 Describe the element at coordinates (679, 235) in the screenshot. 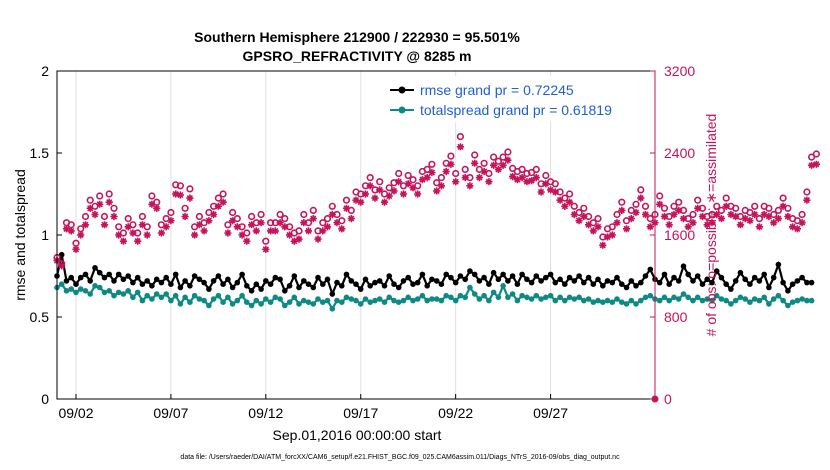

I see `y-right-tick-label-2: 1600` at that location.